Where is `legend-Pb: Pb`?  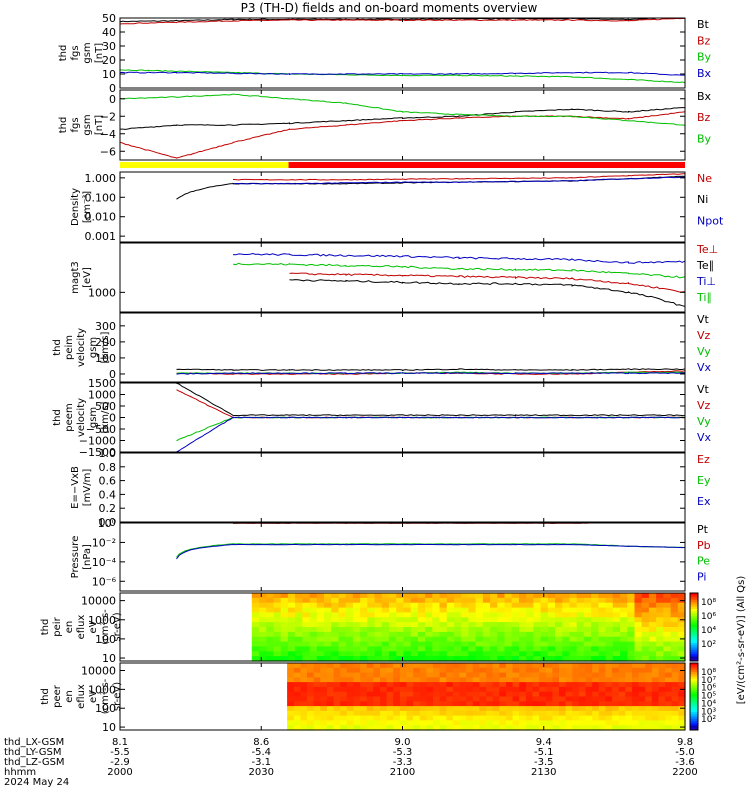 legend-Pb: Pb is located at coordinates (704, 545).